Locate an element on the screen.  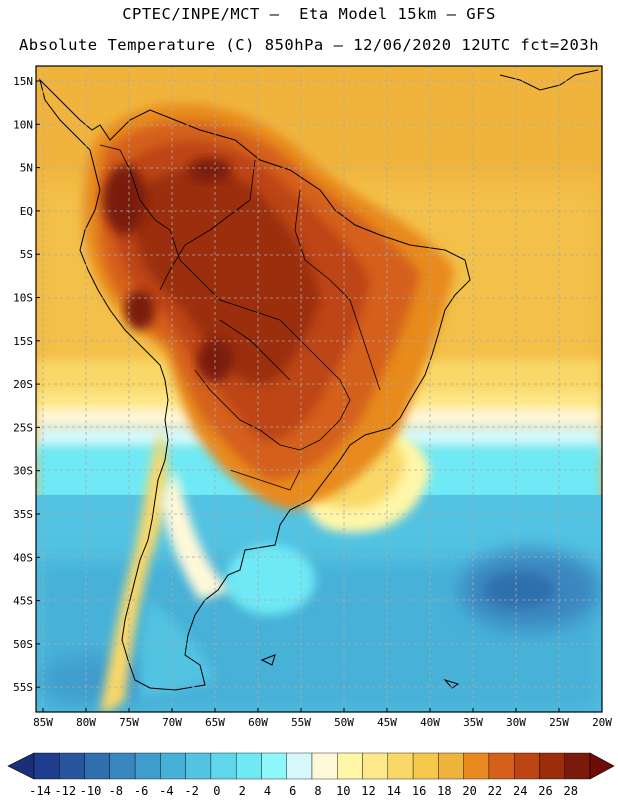
colorbar-overflow is located at coordinates (602, 766).